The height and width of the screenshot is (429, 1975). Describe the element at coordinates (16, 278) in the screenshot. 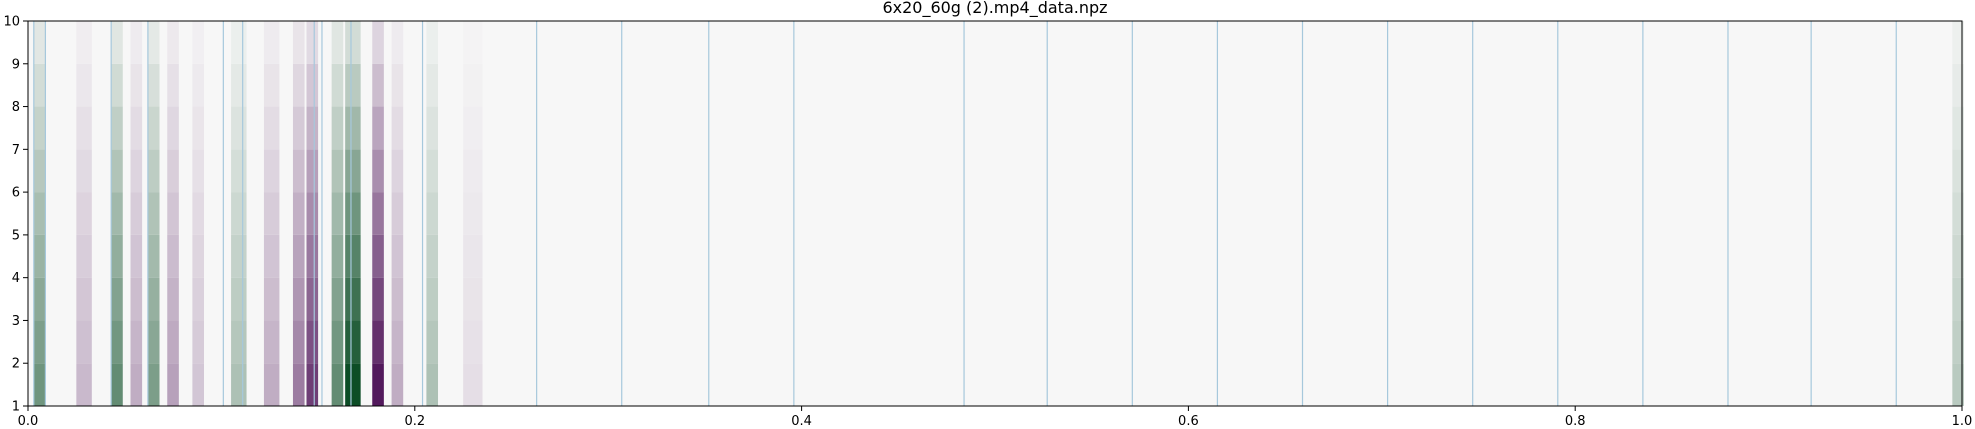

I see `y-tick-label: 4` at that location.